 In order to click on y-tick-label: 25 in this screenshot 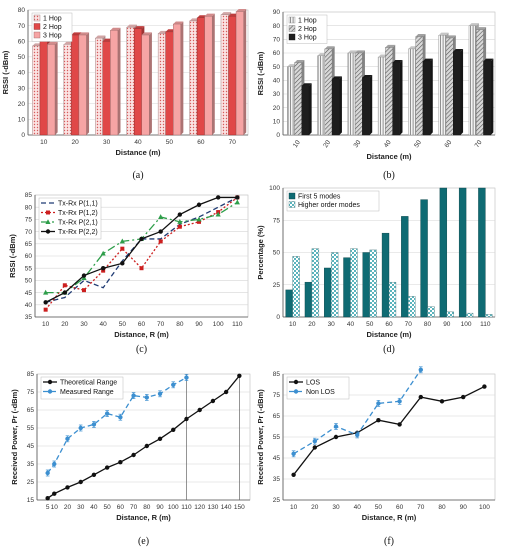, I will do `click(31, 482)`.